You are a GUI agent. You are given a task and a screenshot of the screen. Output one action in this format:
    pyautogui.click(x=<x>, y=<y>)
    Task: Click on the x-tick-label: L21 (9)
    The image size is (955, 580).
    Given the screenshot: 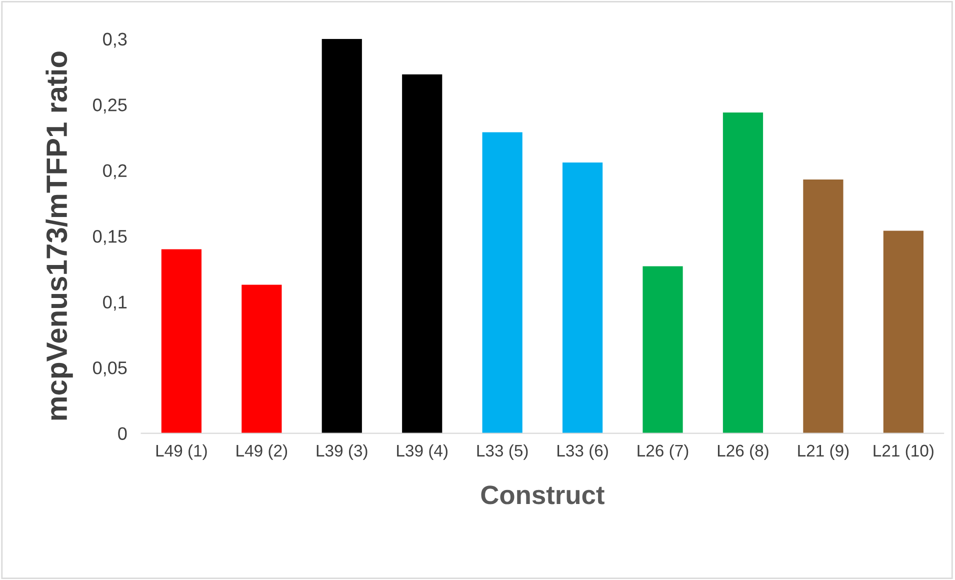 What is the action you would take?
    pyautogui.click(x=823, y=452)
    